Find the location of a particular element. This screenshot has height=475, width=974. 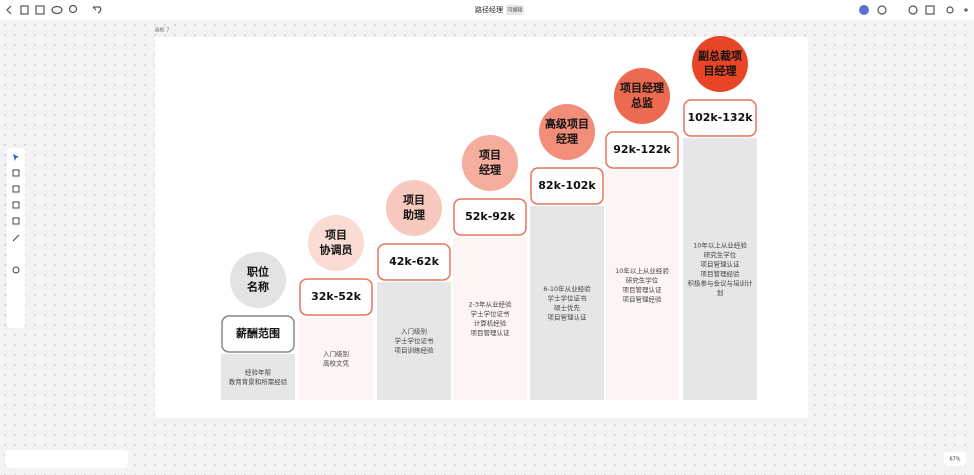

cloud-button is located at coordinates (57, 10).